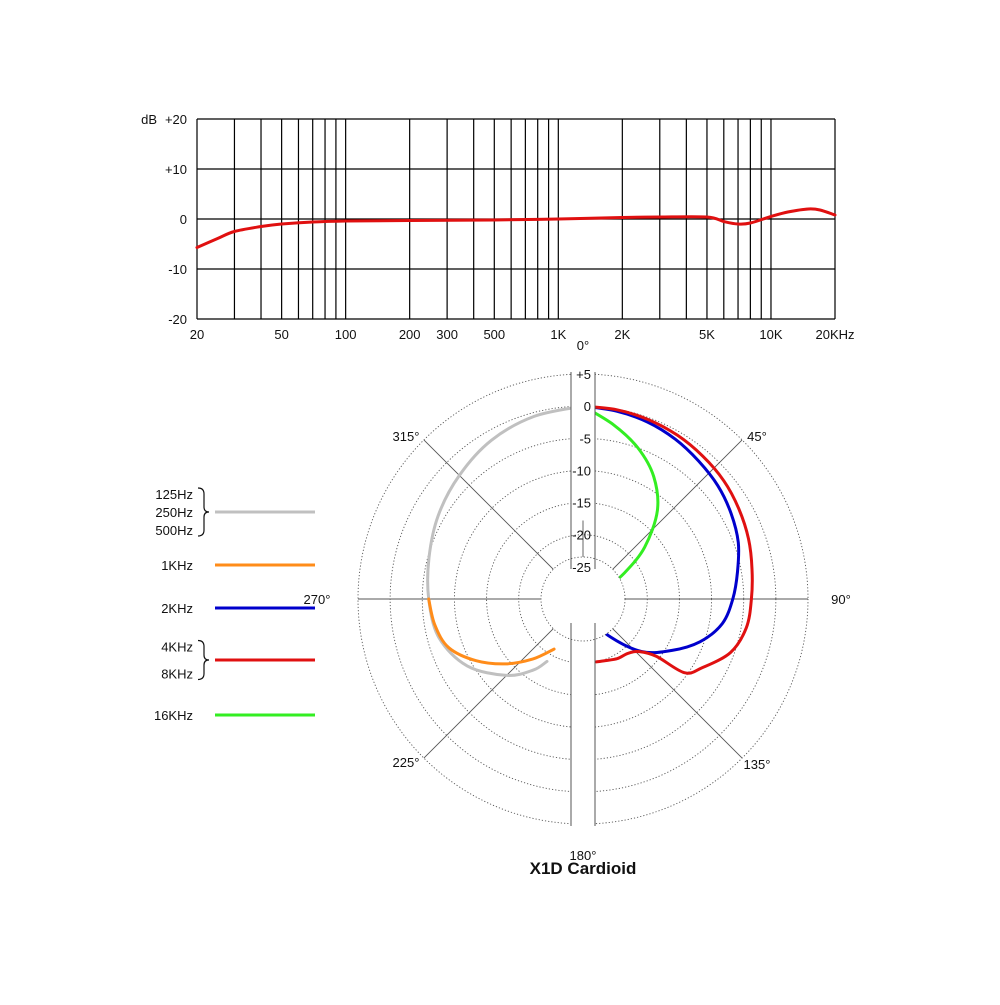 The height and width of the screenshot is (1005, 1000). Describe the element at coordinates (177, 608) in the screenshot. I see `legend-label: 2KHz` at that location.